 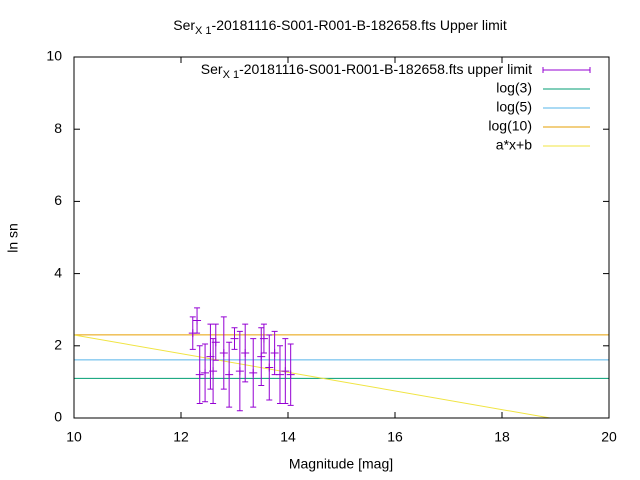 What do you see at coordinates (514, 88) in the screenshot?
I see `legend-label: log(3)` at bounding box center [514, 88].